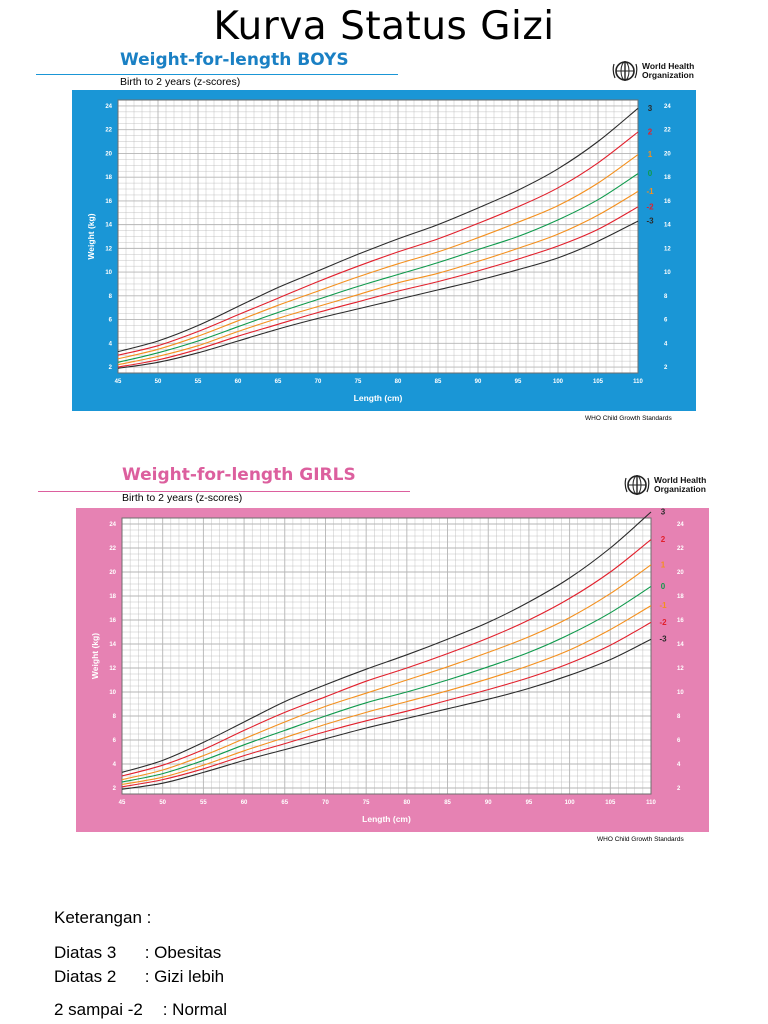 Image resolution: width=768 pixels, height=1024 pixels. What do you see at coordinates (680, 621) in the screenshot?
I see `y-tick-label-right: 16` at bounding box center [680, 621].